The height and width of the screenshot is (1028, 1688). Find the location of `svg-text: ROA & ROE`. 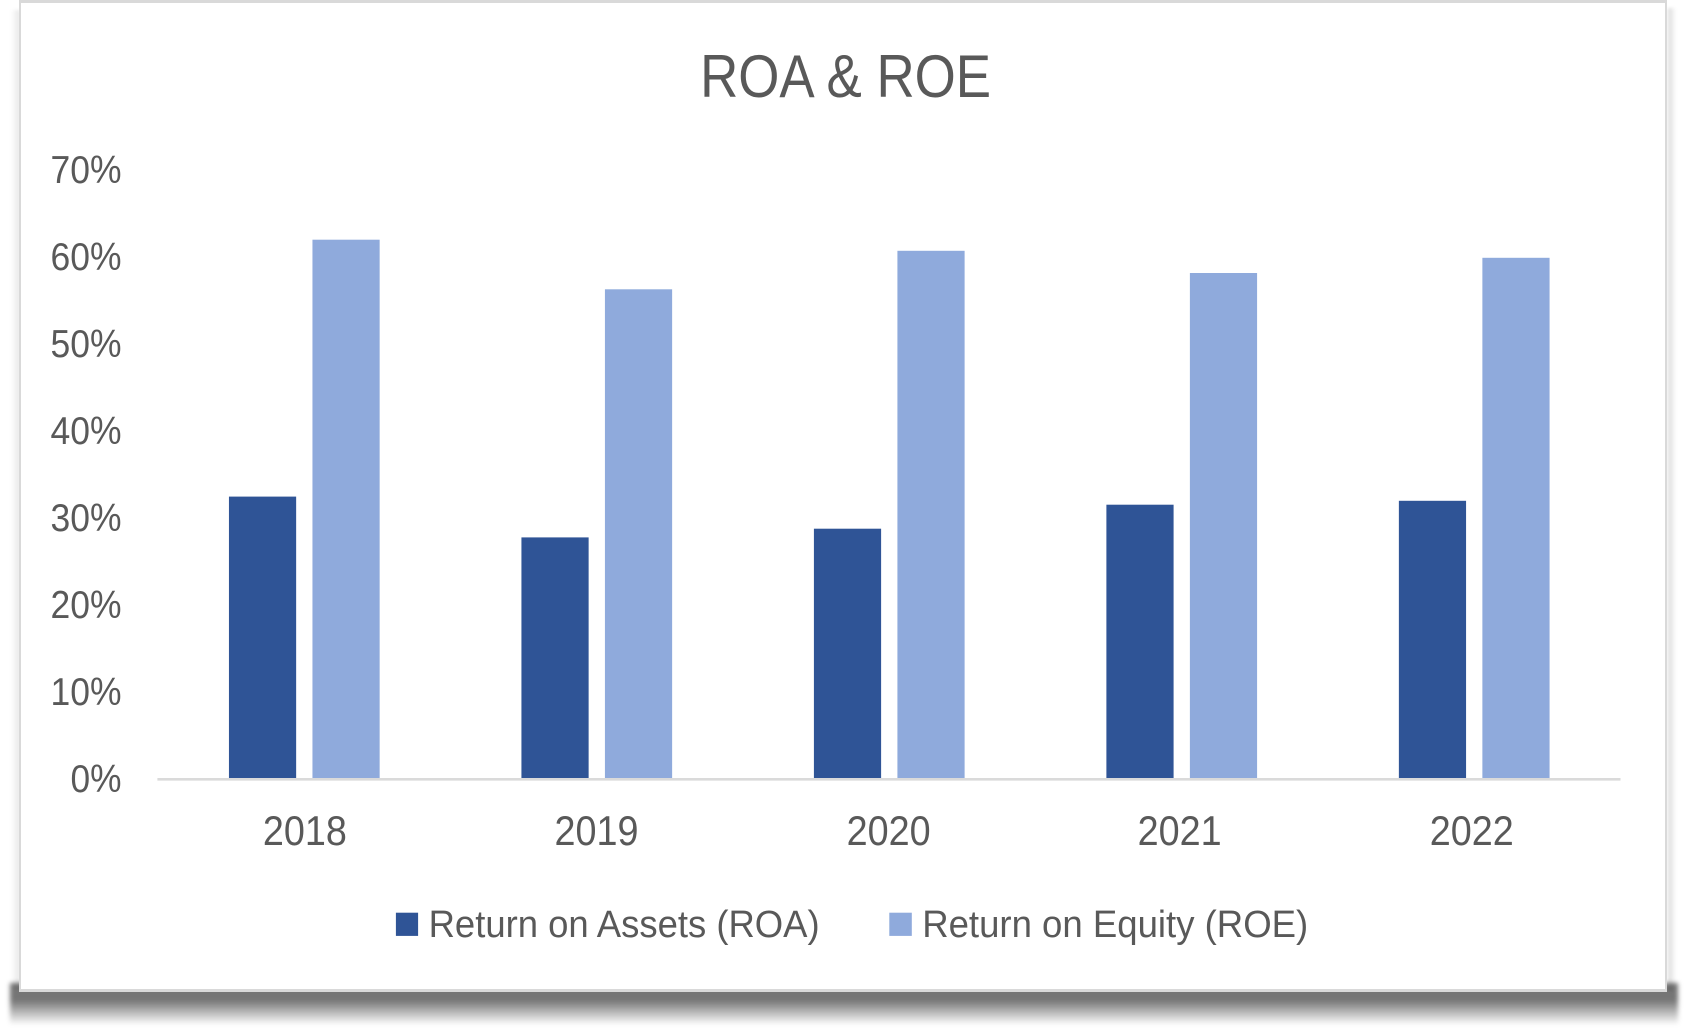

svg-text: ROA & ROE is located at coordinates (845, 76).